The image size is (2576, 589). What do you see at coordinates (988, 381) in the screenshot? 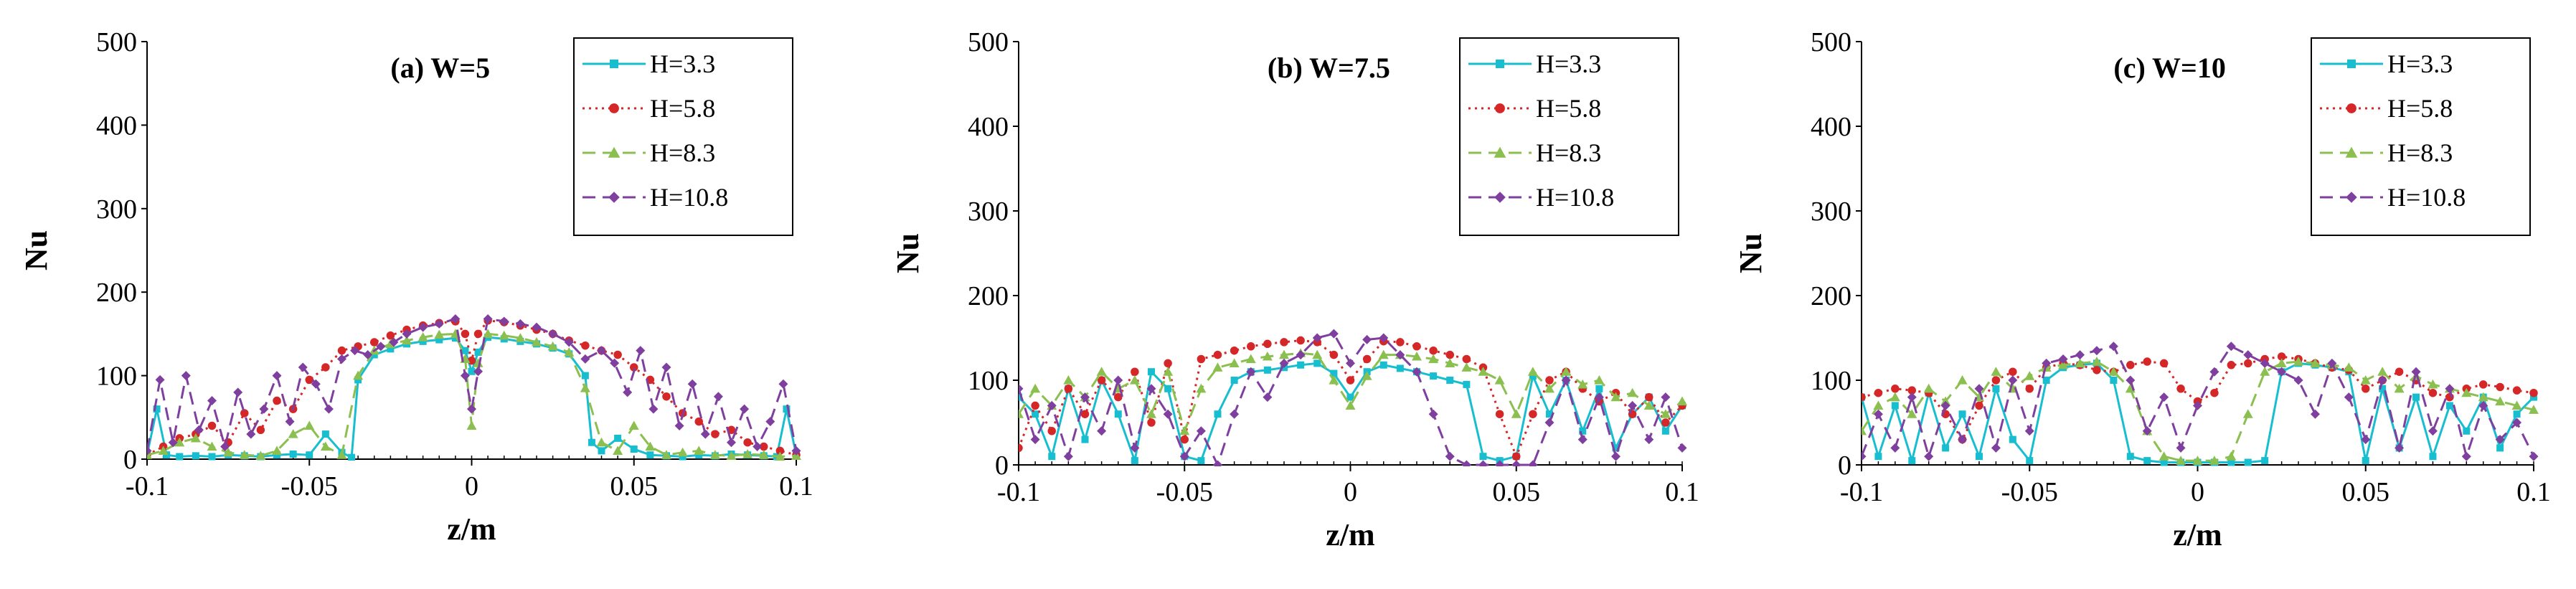
I see `y-tick-label: 100` at bounding box center [988, 381].